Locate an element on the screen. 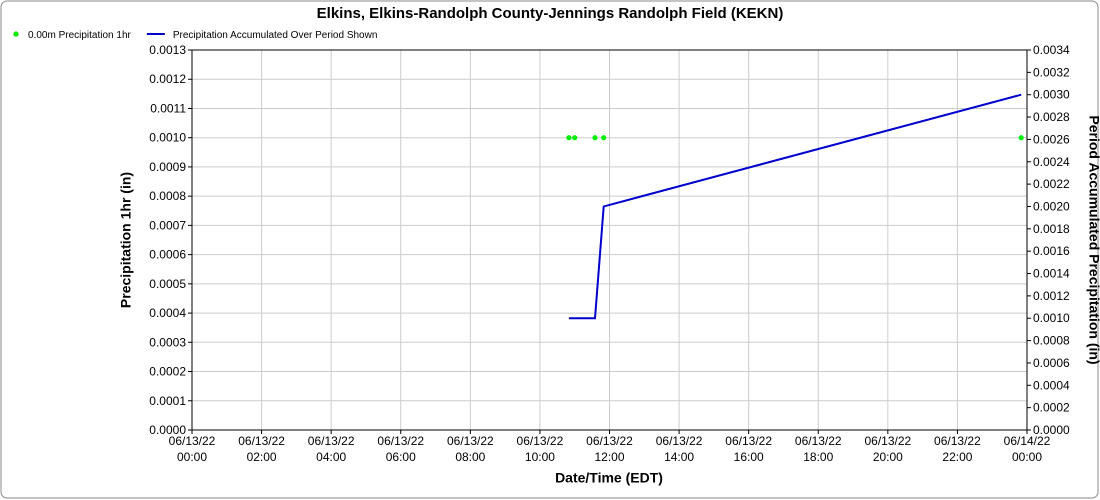 The height and width of the screenshot is (500, 1100). y-tick-label: 0.0008 is located at coordinates (167, 196).